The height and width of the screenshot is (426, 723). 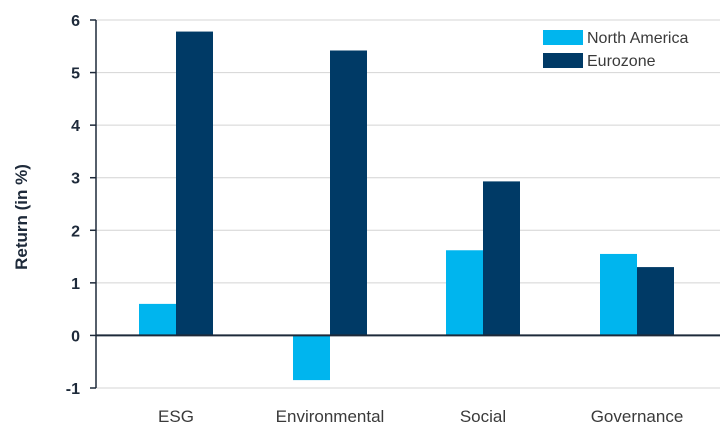 I want to click on legend-swatch-eurozone, so click(x=563, y=60).